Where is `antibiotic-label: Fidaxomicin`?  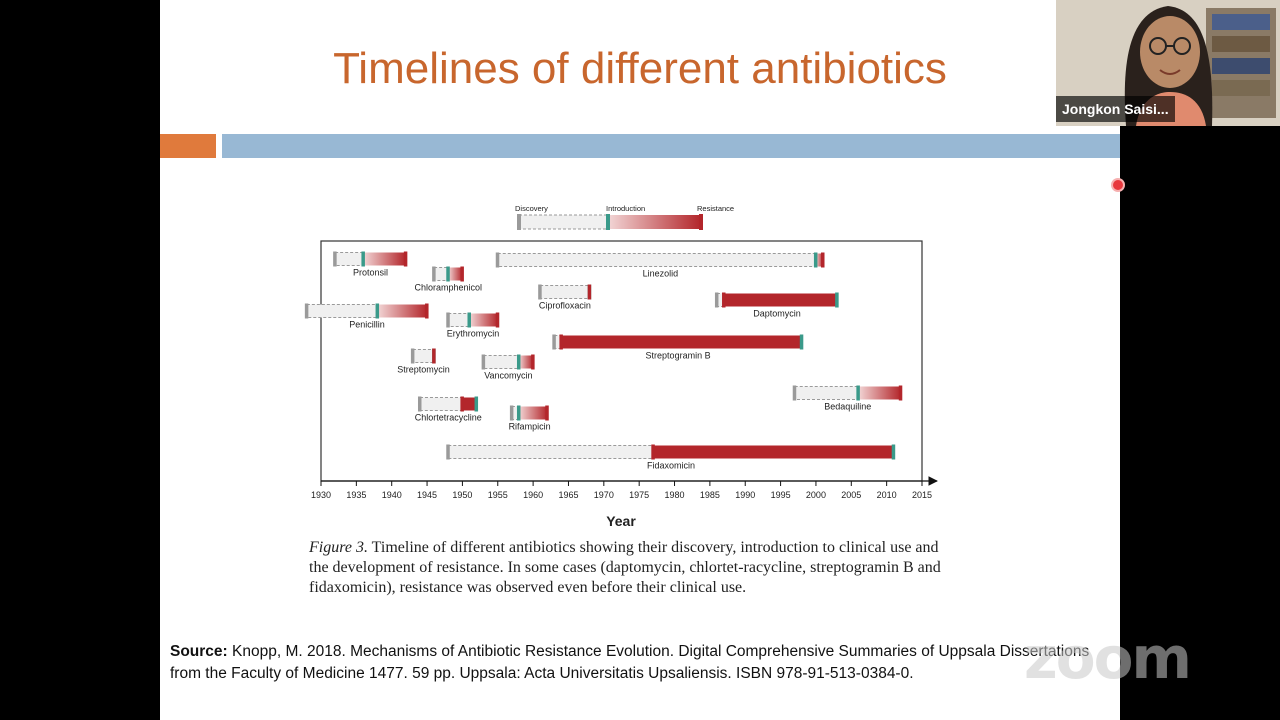
antibiotic-label: Fidaxomicin is located at coordinates (671, 466).